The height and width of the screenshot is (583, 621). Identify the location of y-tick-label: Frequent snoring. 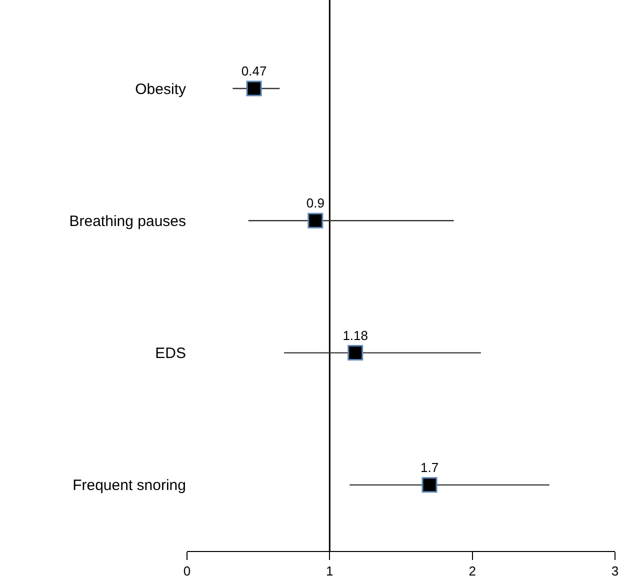
(129, 485).